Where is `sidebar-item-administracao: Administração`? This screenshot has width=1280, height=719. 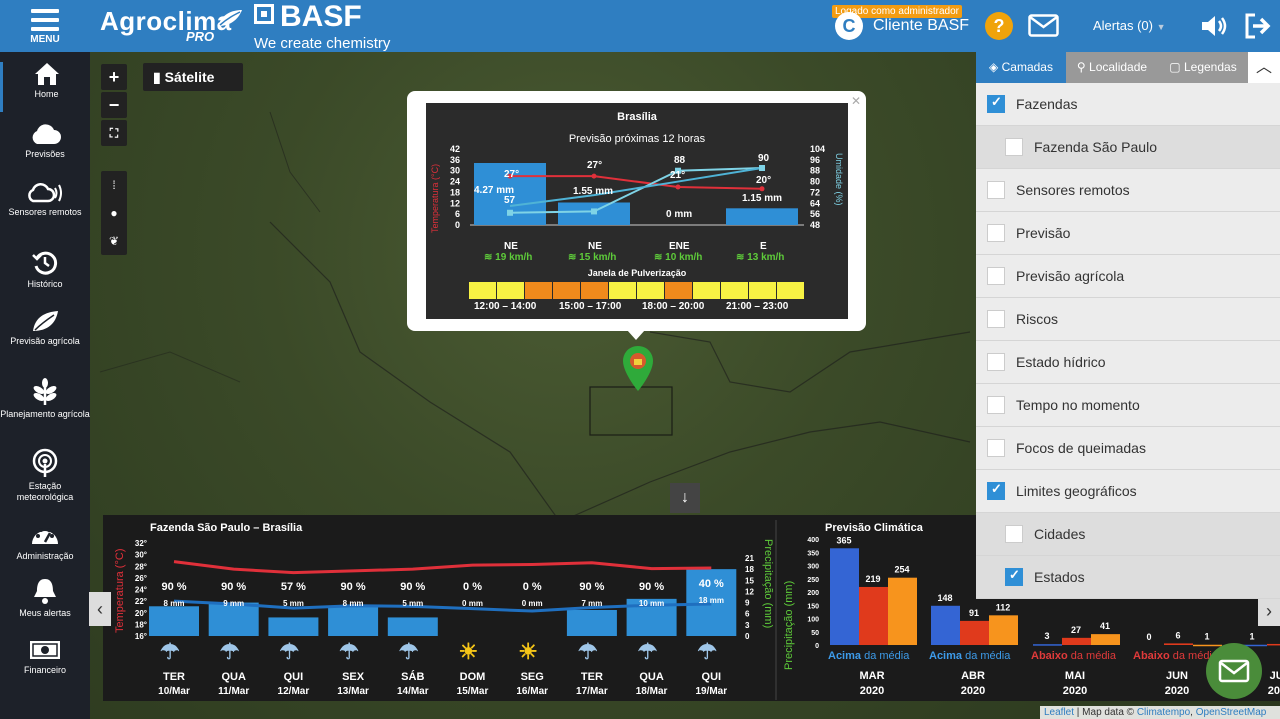 sidebar-item-administracao: Administração is located at coordinates (45, 542).